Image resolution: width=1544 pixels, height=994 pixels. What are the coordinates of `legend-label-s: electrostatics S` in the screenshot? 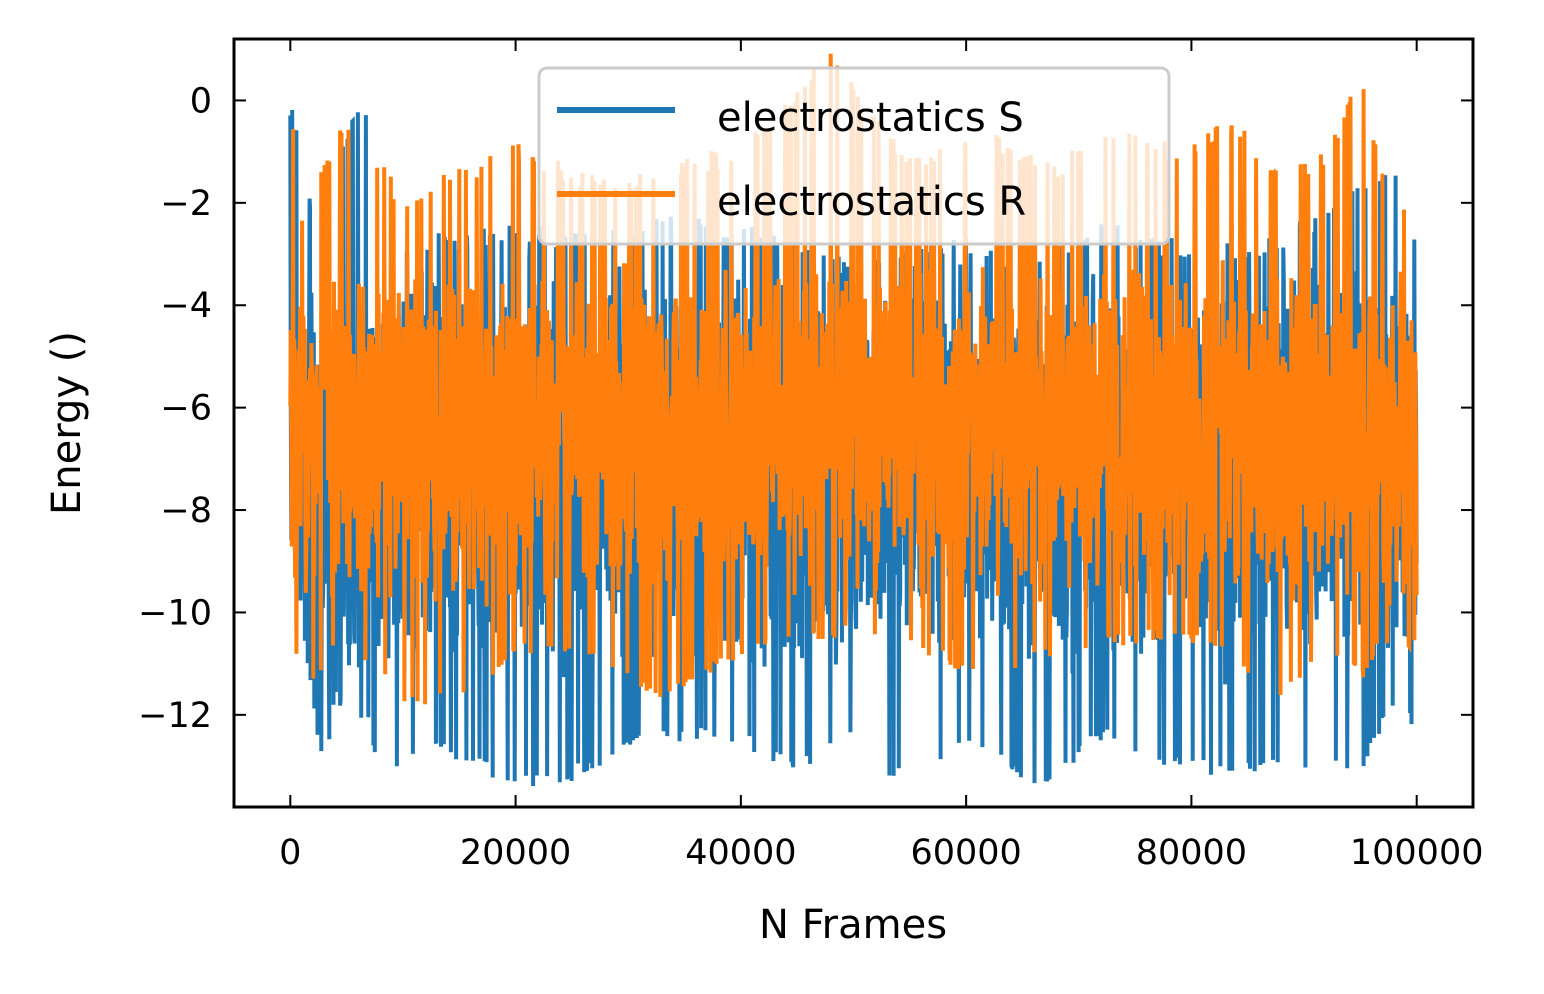 It's located at (870, 118).